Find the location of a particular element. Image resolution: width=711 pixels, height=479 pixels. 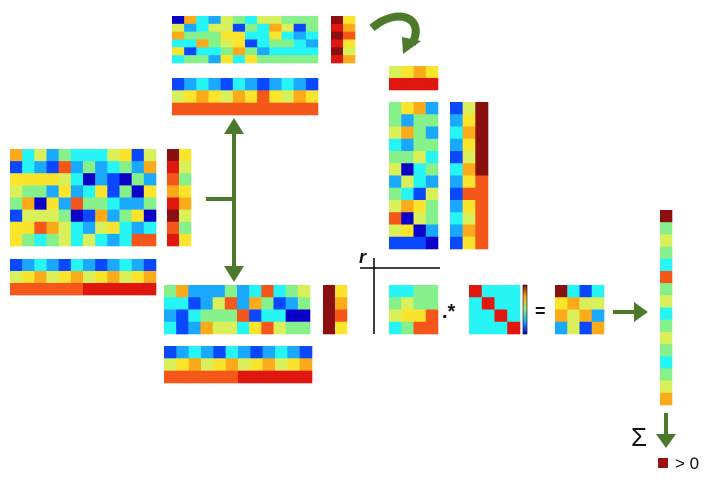

colorbar is located at coordinates (525, 309).